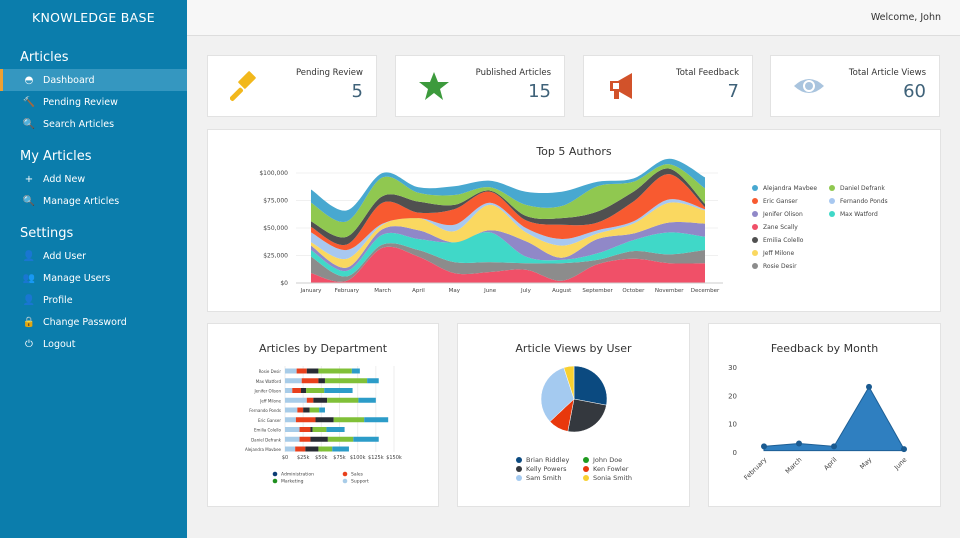 This screenshot has height=538, width=960. What do you see at coordinates (93, 278) in the screenshot?
I see `sidebar-item-manage-users: 👥 Manage Users` at bounding box center [93, 278].